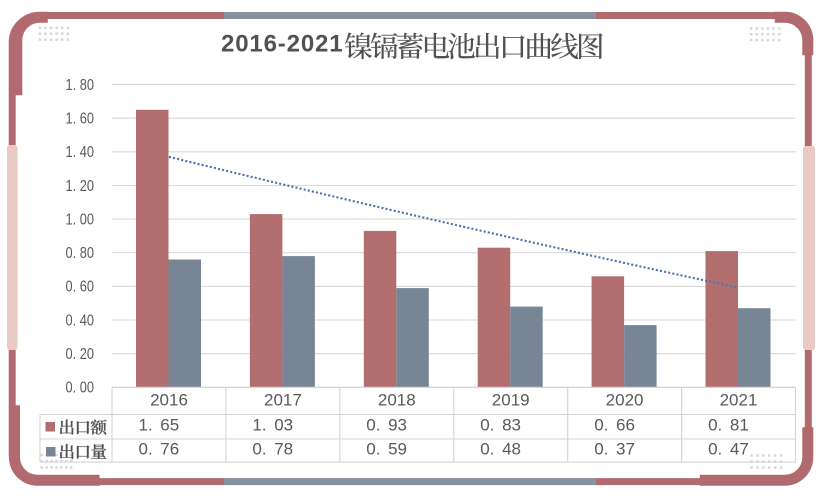  What do you see at coordinates (80, 355) in the screenshot?
I see `svg-text: 0. 20` at bounding box center [80, 355].